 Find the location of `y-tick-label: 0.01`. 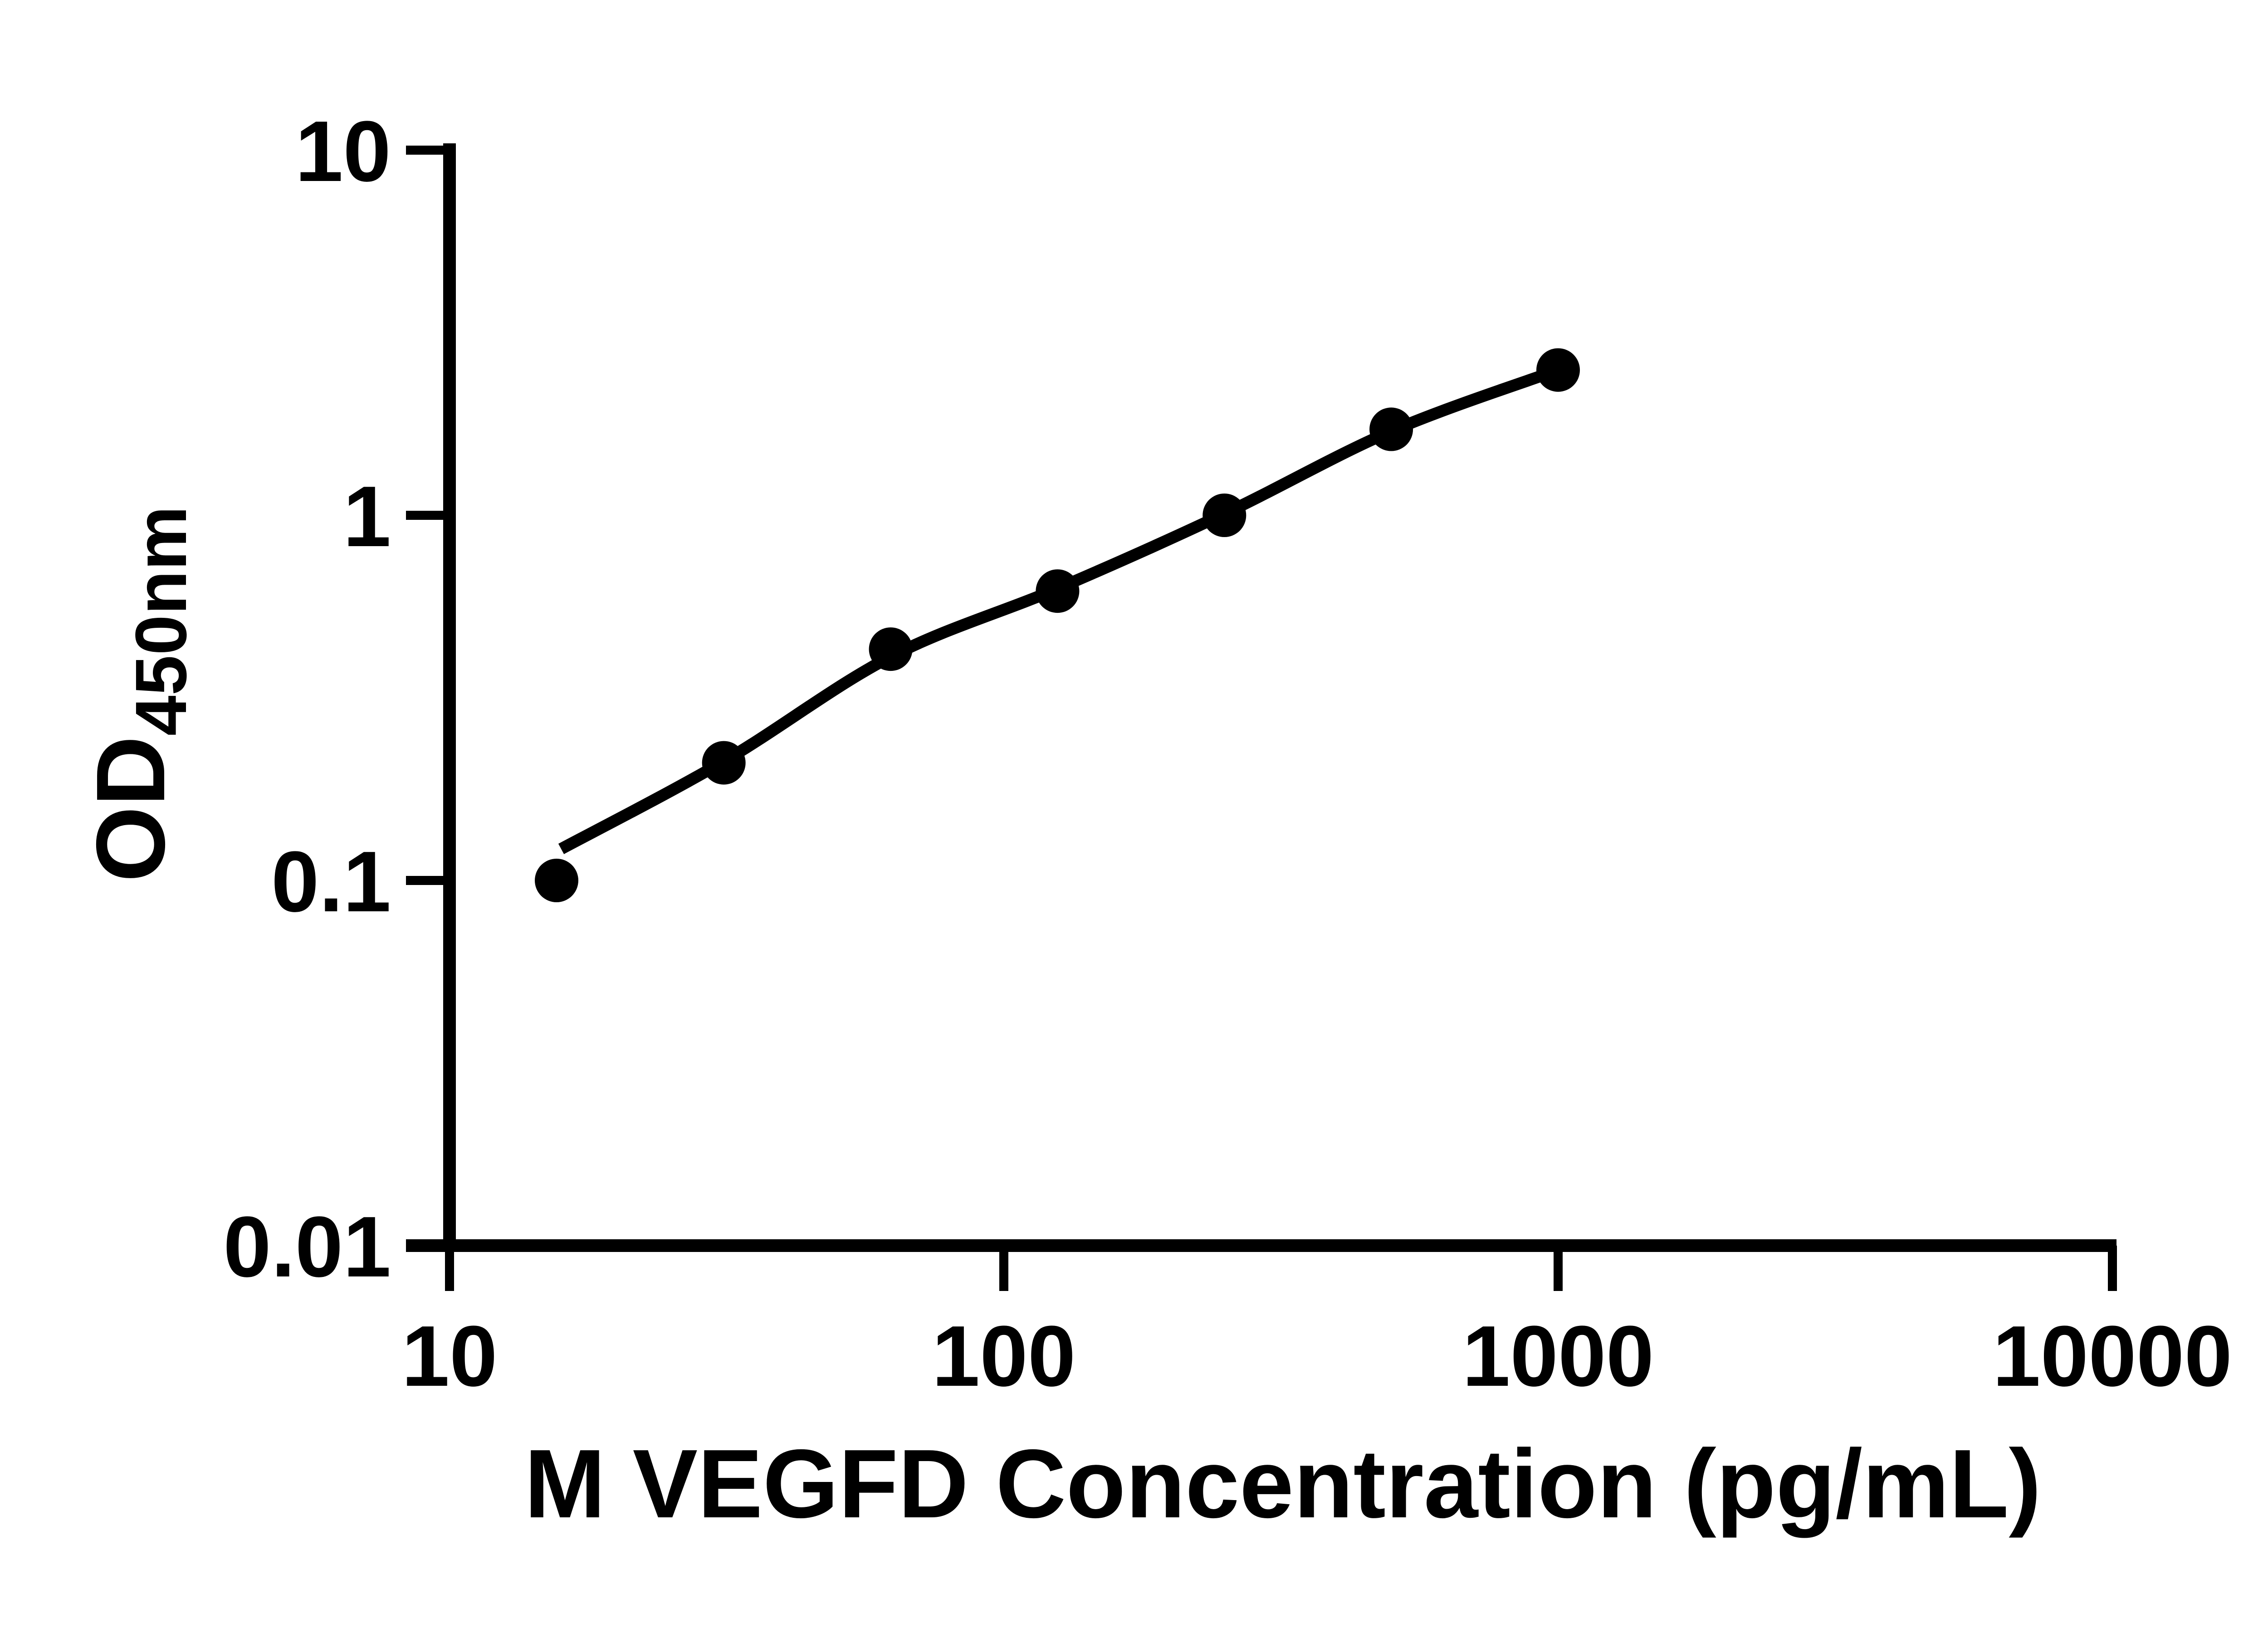

y-tick-label: 0.01 is located at coordinates (307, 1247).